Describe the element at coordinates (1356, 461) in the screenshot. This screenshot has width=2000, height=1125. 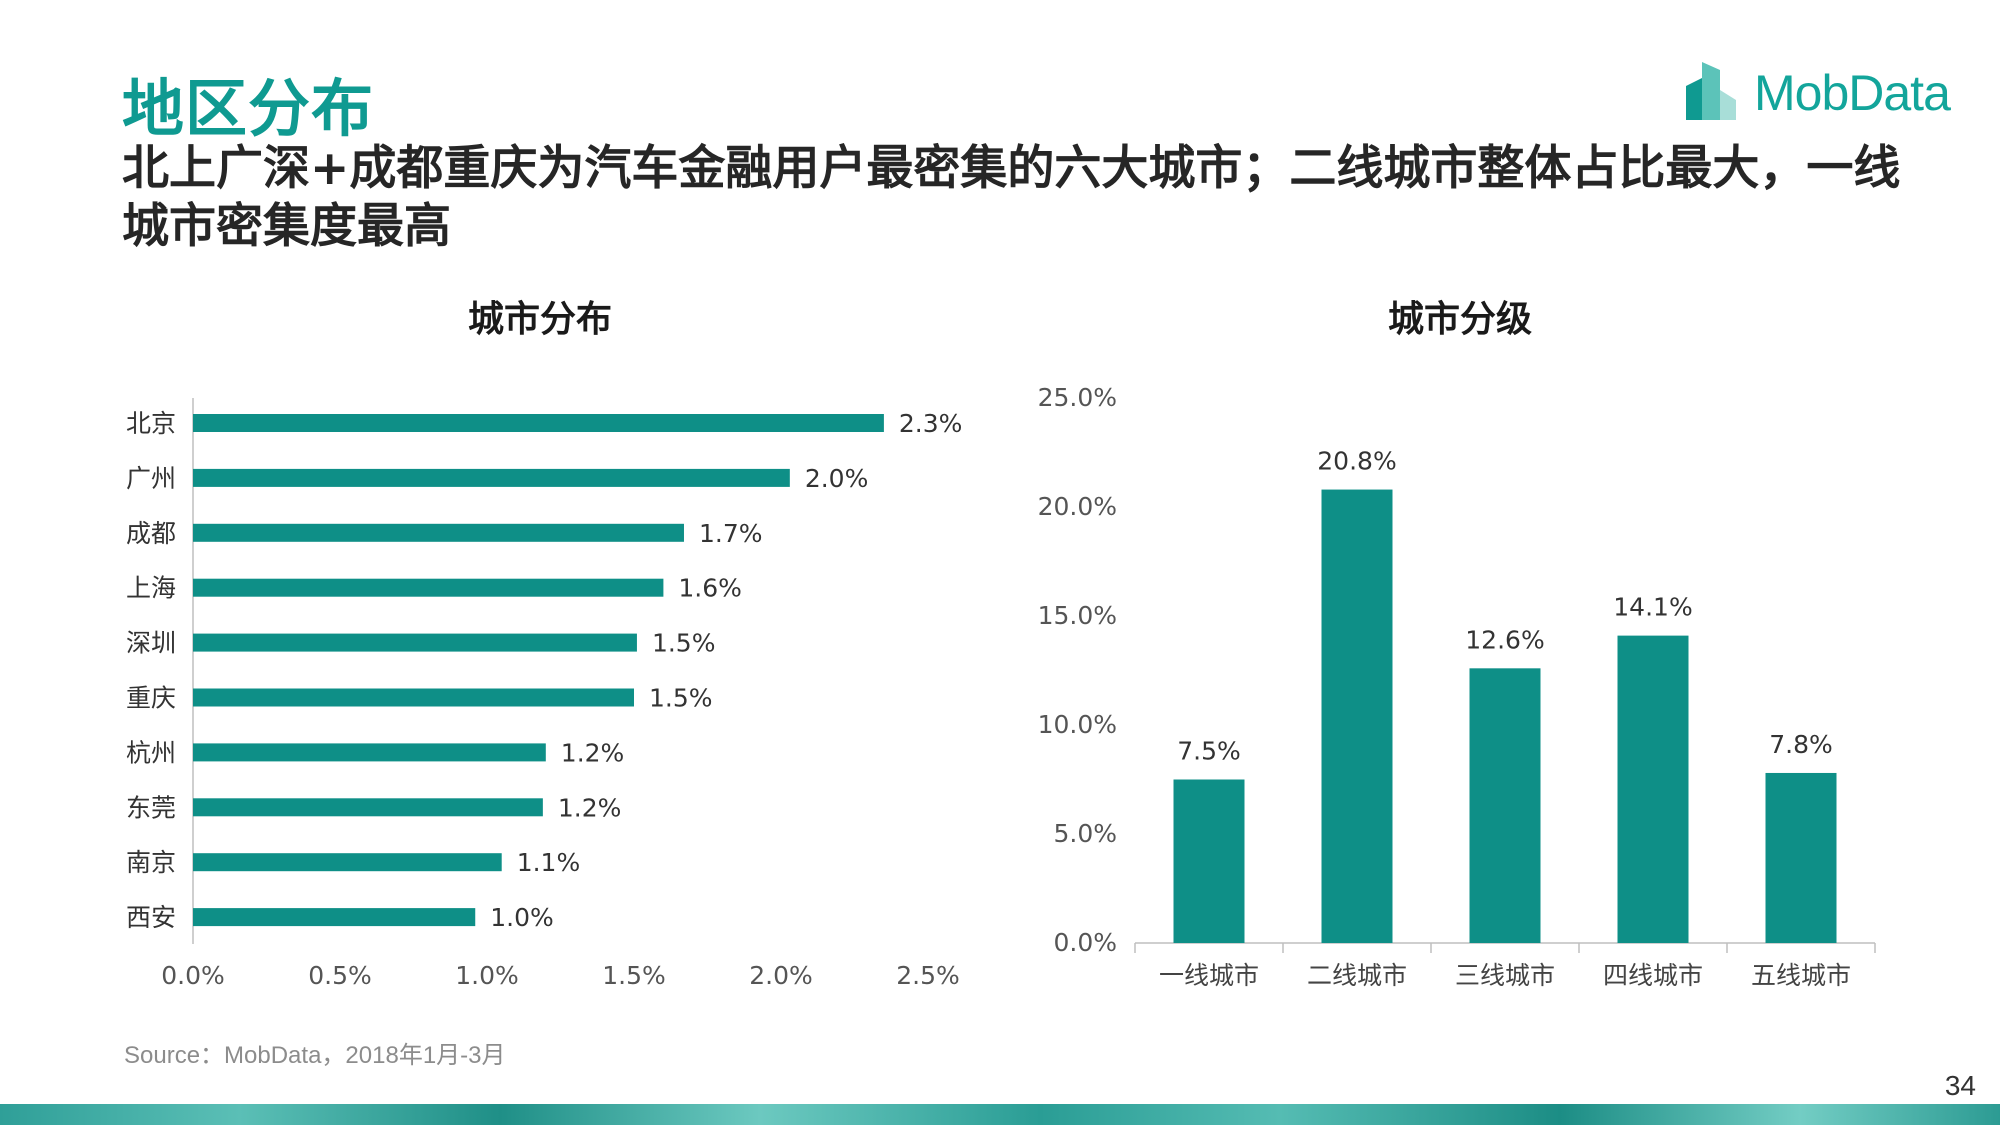
I see `data-label: 20.8%` at that location.